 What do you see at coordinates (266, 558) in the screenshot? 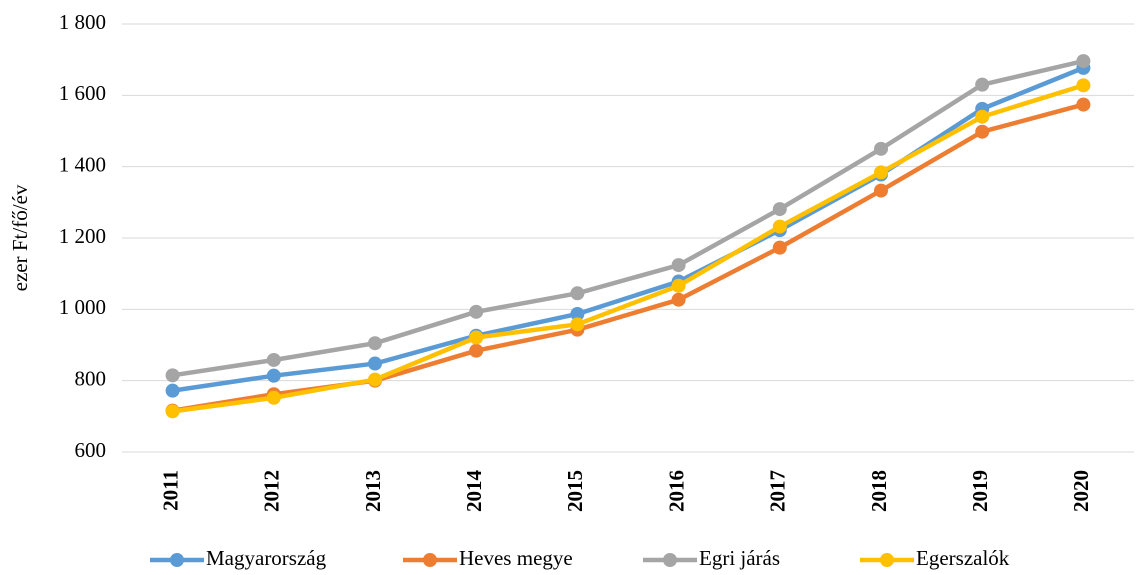
I see `legend-label: Magyarország` at bounding box center [266, 558].